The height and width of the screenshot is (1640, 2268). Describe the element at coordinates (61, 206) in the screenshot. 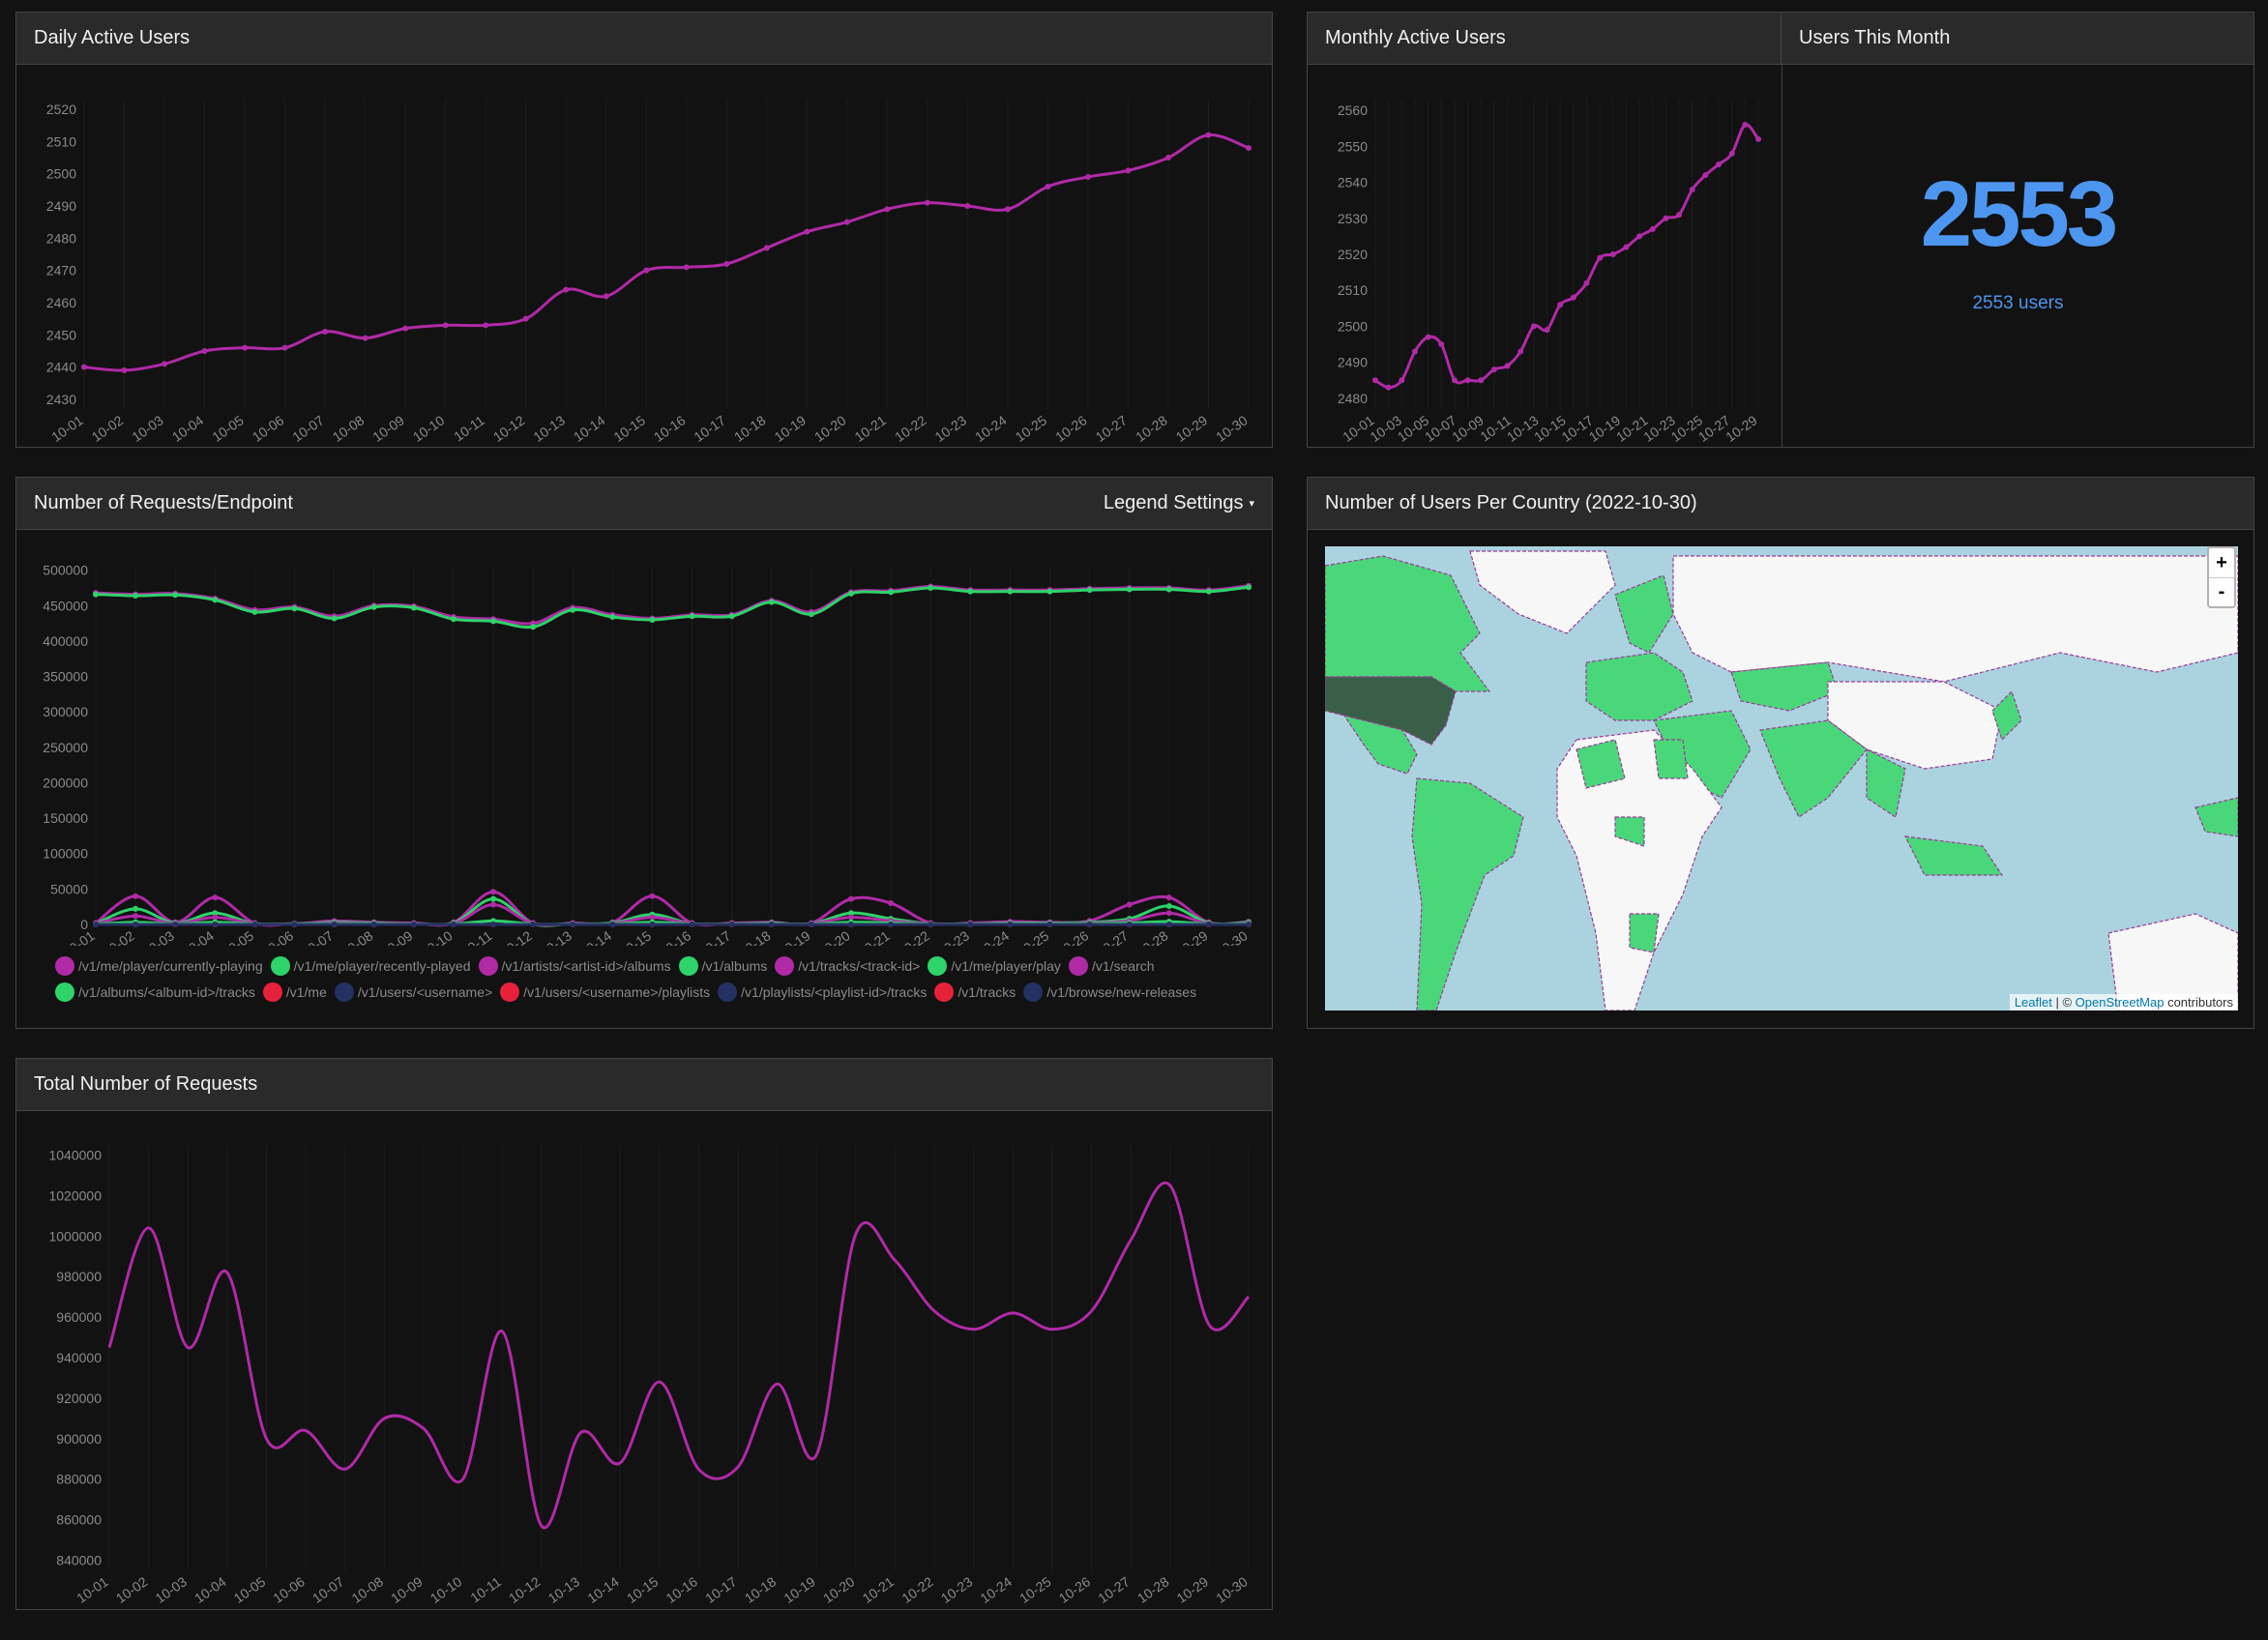

I see `y-tick-label: 2490` at that location.